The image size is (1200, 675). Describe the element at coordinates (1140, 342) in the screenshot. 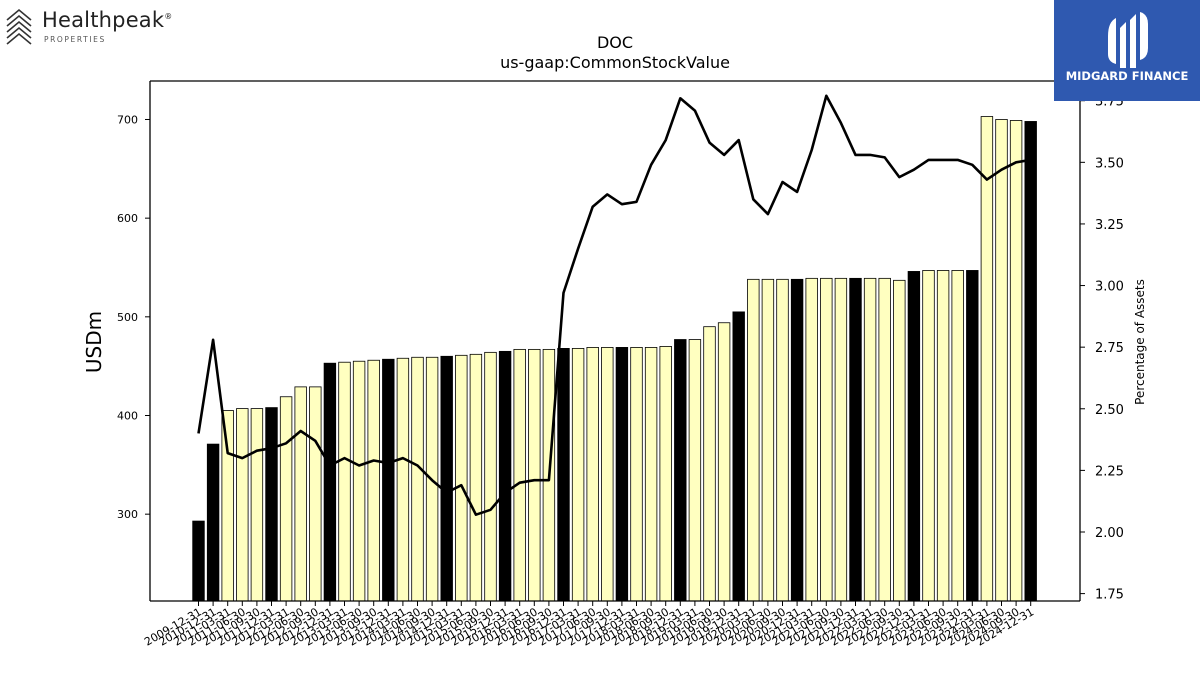

I see `y-axis-right-label: Percentage of Assets` at that location.